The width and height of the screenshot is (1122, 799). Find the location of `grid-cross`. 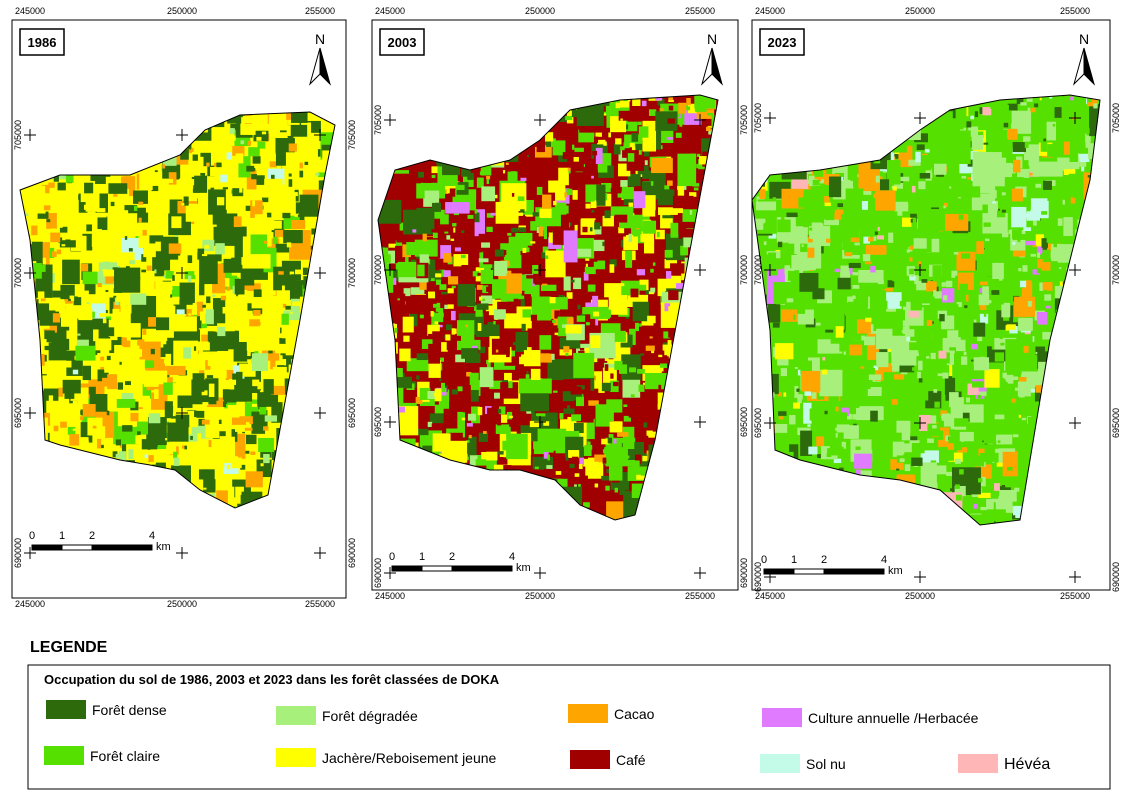

grid-cross is located at coordinates (700, 120).